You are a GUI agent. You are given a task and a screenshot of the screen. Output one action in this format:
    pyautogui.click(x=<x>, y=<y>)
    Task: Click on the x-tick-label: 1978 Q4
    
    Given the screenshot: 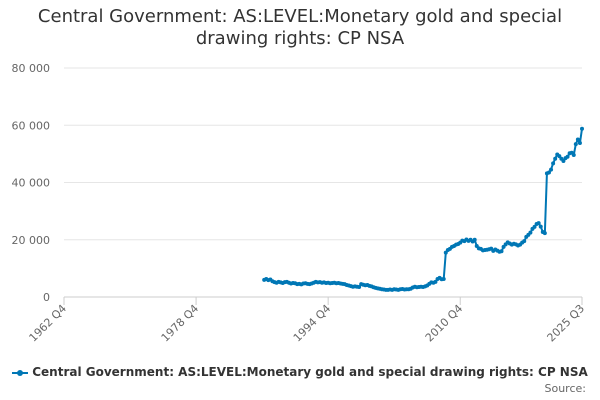 What is the action you would take?
    pyautogui.click(x=180, y=323)
    